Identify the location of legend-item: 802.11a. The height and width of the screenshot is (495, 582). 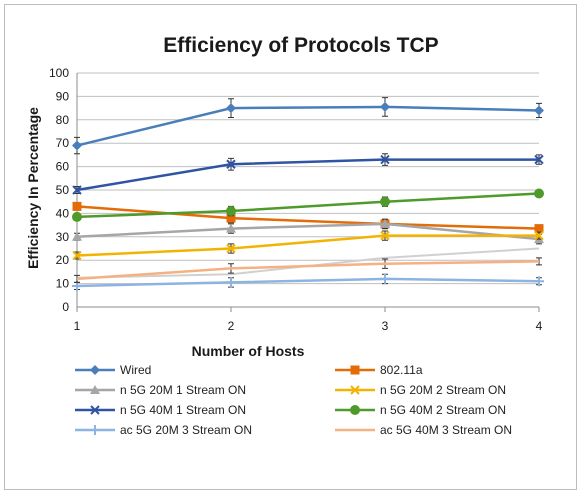
(379, 370).